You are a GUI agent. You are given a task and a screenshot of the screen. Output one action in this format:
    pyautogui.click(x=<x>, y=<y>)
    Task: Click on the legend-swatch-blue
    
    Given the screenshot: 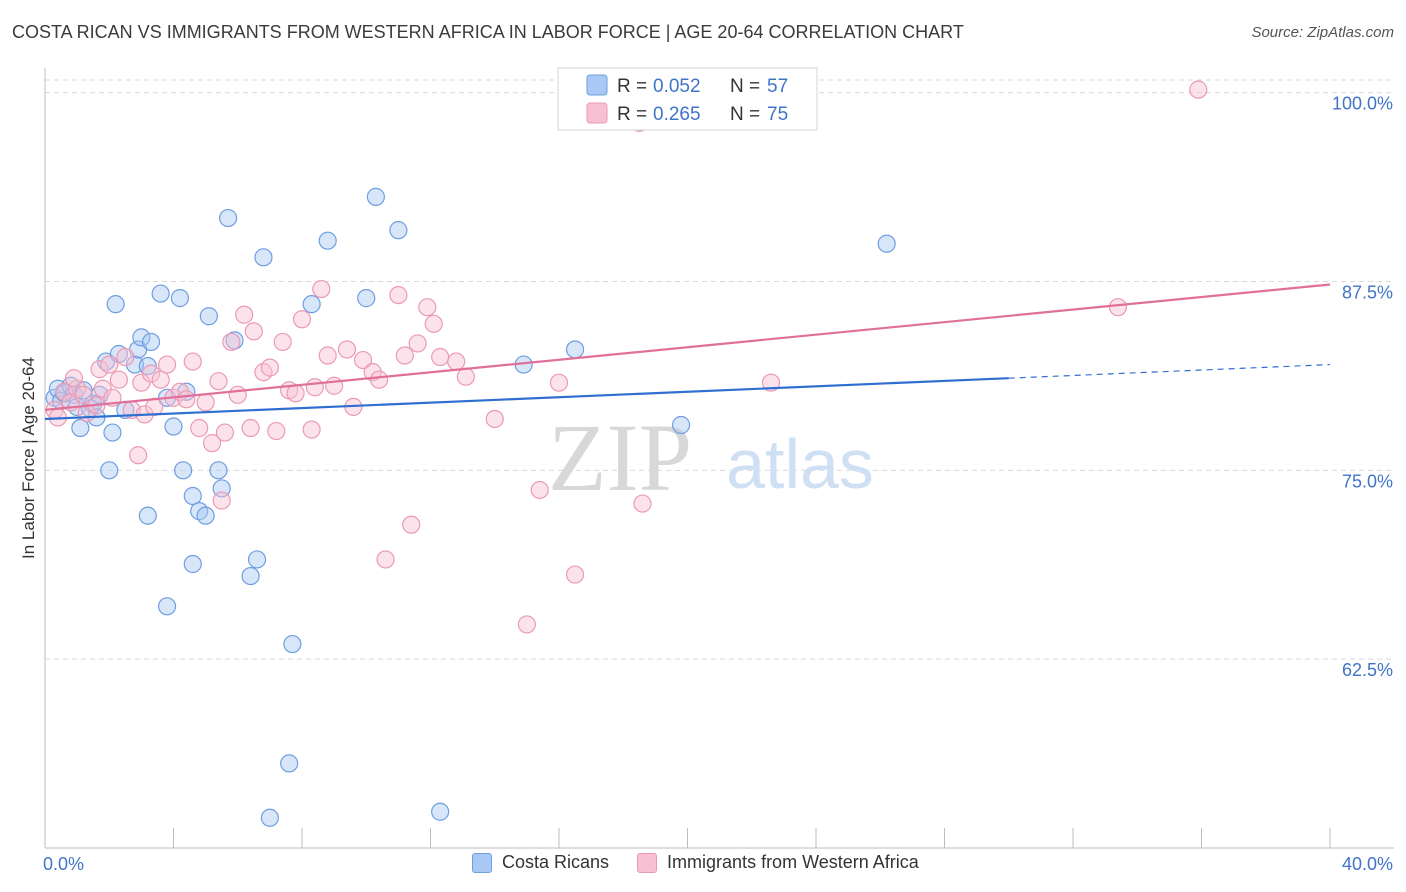 What is the action you would take?
    pyautogui.click(x=597, y=85)
    